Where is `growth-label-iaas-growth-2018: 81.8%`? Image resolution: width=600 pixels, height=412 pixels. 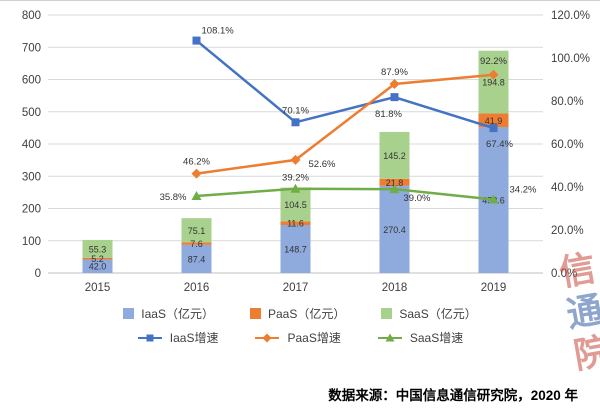 growth-label-iaas-growth-2018: 81.8% is located at coordinates (388, 114).